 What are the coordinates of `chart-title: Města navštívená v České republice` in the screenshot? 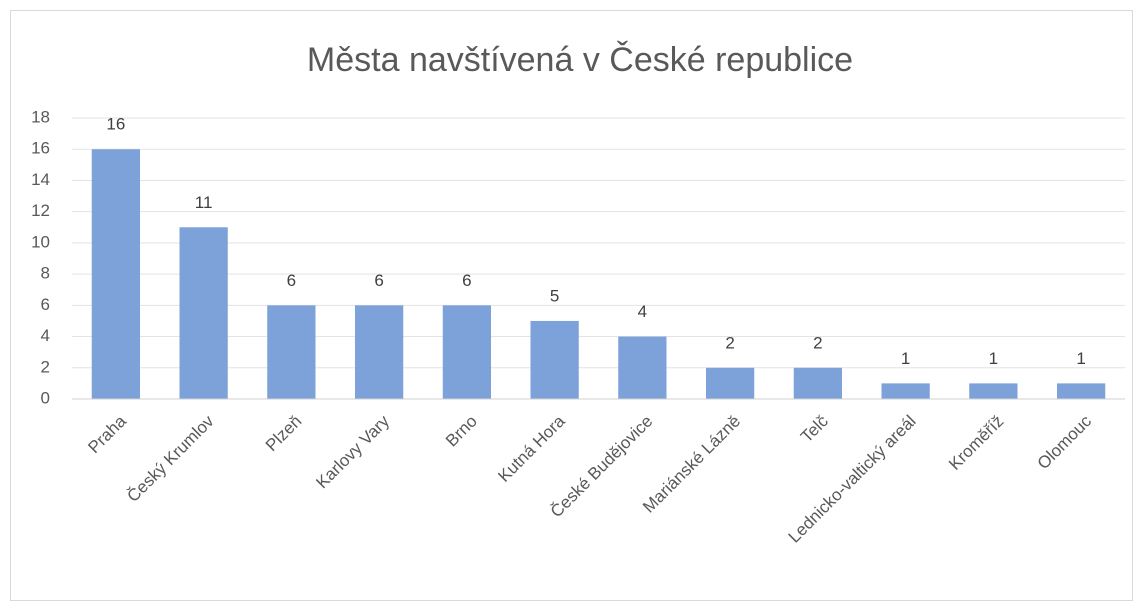 It's located at (580, 60).